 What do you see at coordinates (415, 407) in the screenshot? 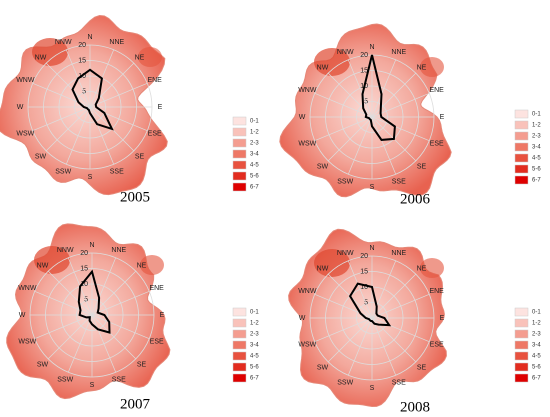
I see `year-label: 2008` at bounding box center [415, 407].